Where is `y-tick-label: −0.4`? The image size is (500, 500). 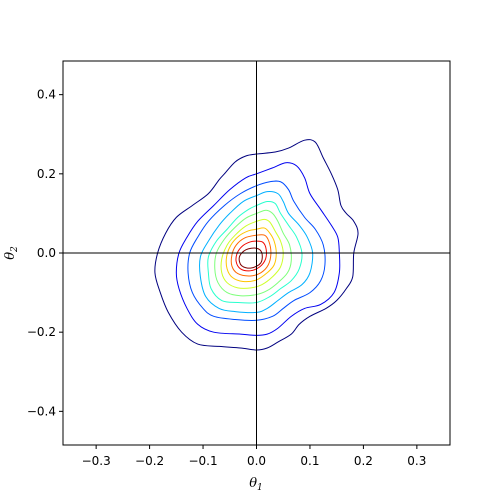 y-tick-label: −0.4 is located at coordinates (41, 411).